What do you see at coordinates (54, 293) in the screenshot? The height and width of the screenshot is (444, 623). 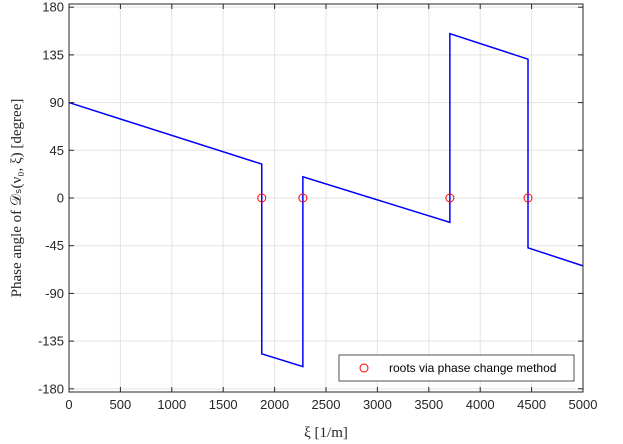 I see `y-tick-label: -90` at bounding box center [54, 293].